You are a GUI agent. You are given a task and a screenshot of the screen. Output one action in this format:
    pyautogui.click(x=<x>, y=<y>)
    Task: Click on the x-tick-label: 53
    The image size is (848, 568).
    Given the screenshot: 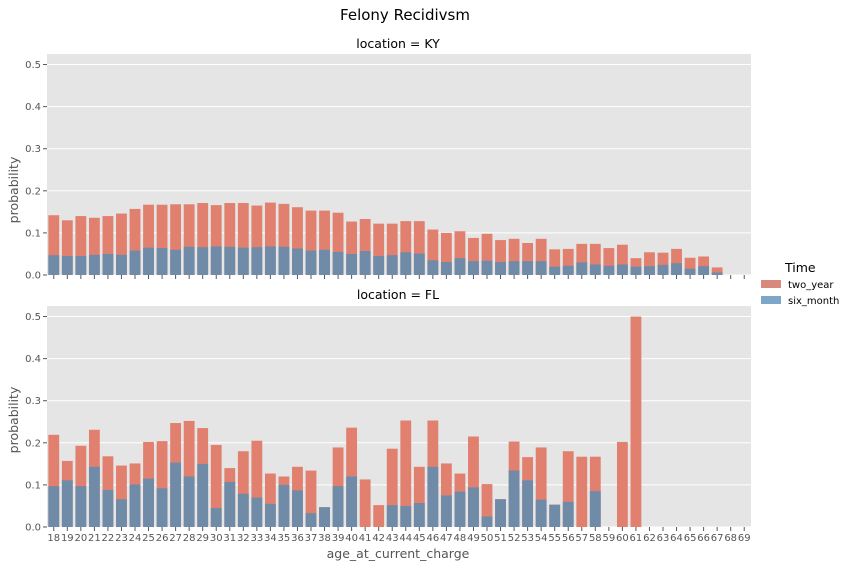 What is the action you would take?
    pyautogui.click(x=527, y=538)
    